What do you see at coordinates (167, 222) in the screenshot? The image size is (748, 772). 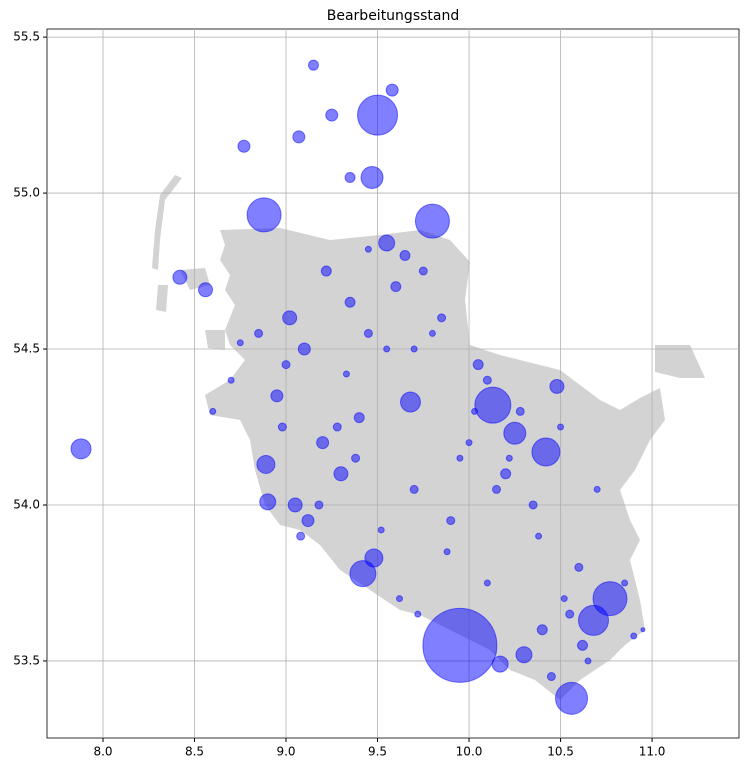 I see `sylt` at bounding box center [167, 222].